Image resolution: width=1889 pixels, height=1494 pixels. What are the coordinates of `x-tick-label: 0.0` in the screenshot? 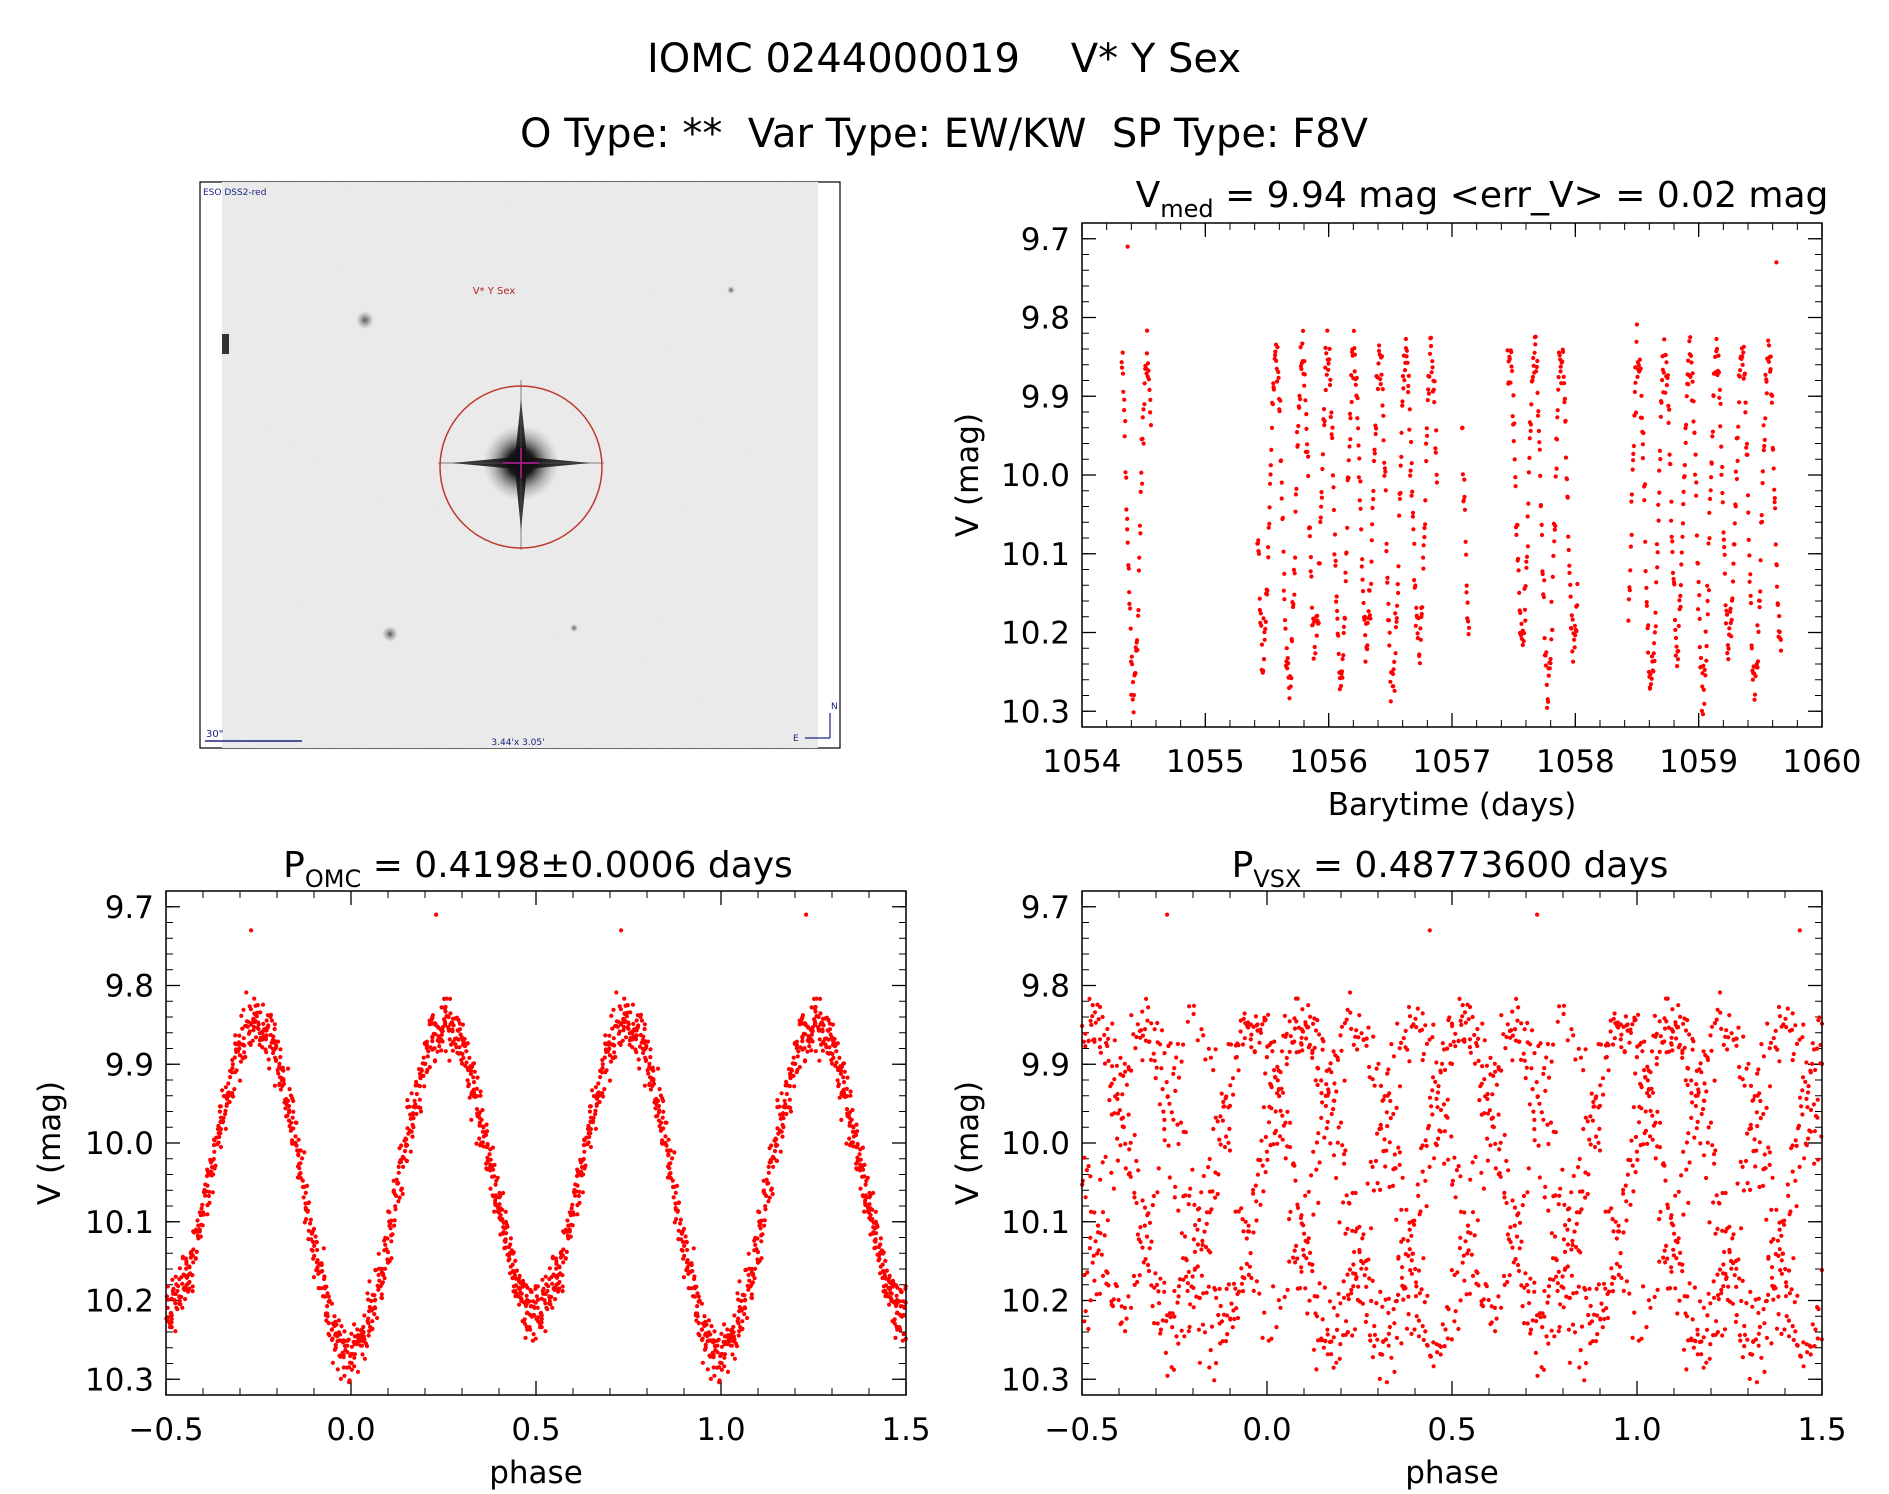 It's located at (350, 1430).